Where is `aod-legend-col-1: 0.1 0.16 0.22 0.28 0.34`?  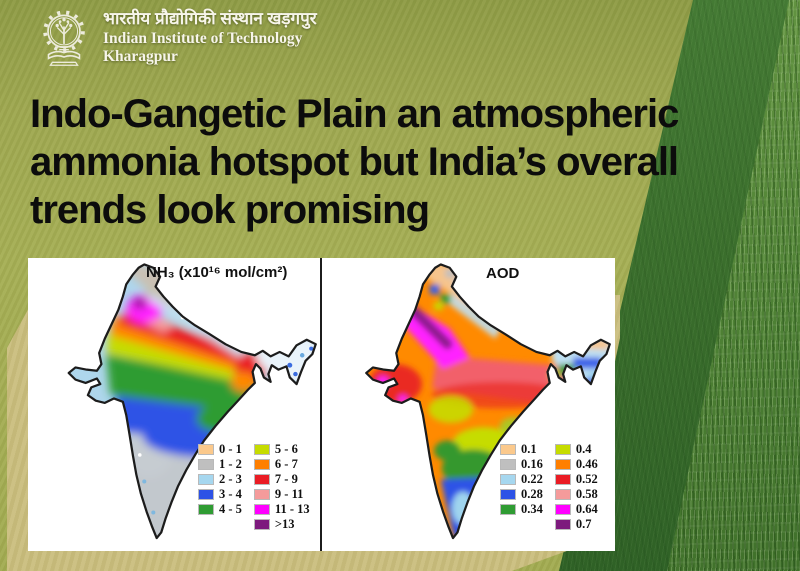
aod-legend-col-1: 0.1 0.16 0.22 0.28 0.34 is located at coordinates (521, 487).